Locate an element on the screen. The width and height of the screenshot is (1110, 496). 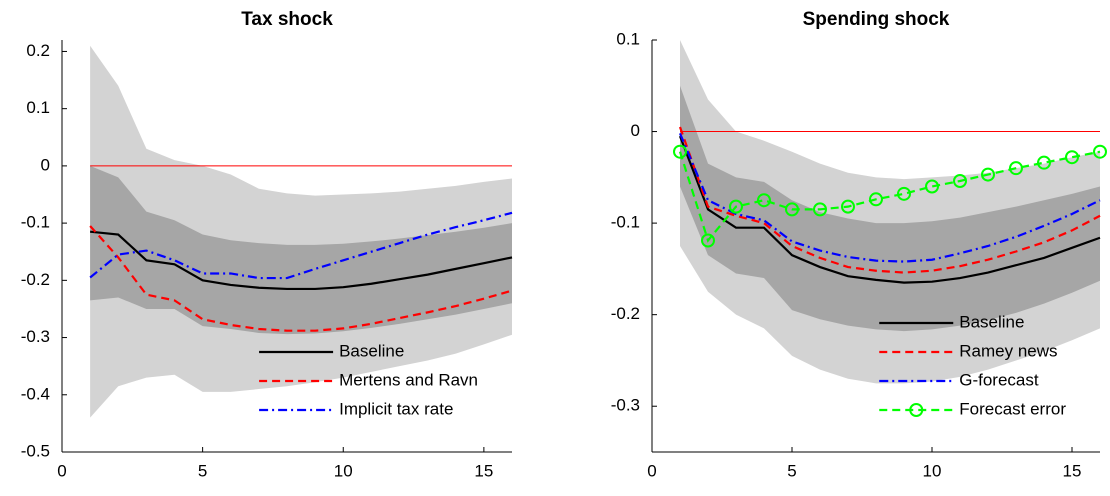
legend-marker is located at coordinates (916, 410).